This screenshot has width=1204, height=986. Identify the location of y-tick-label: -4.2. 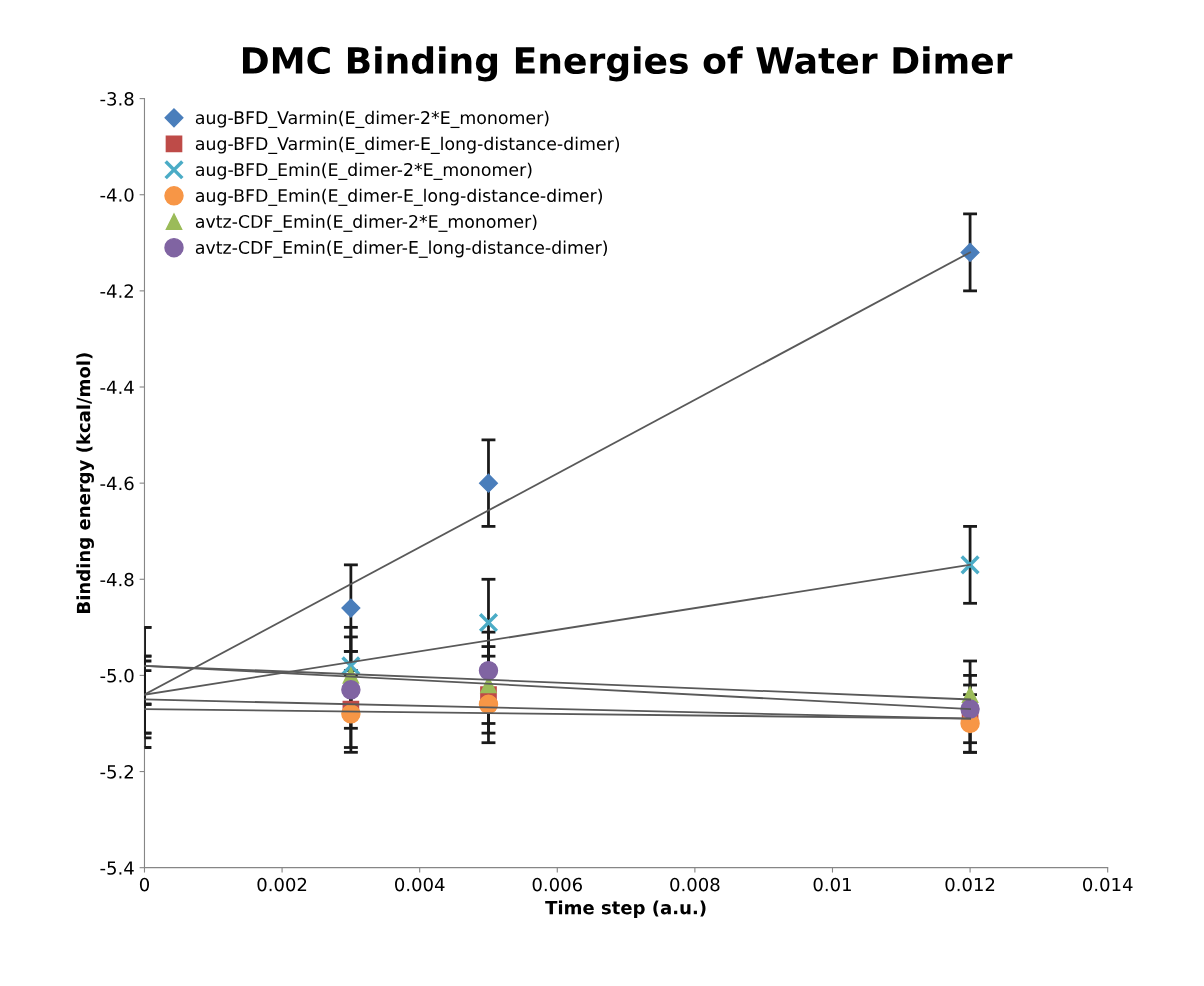
(116, 291).